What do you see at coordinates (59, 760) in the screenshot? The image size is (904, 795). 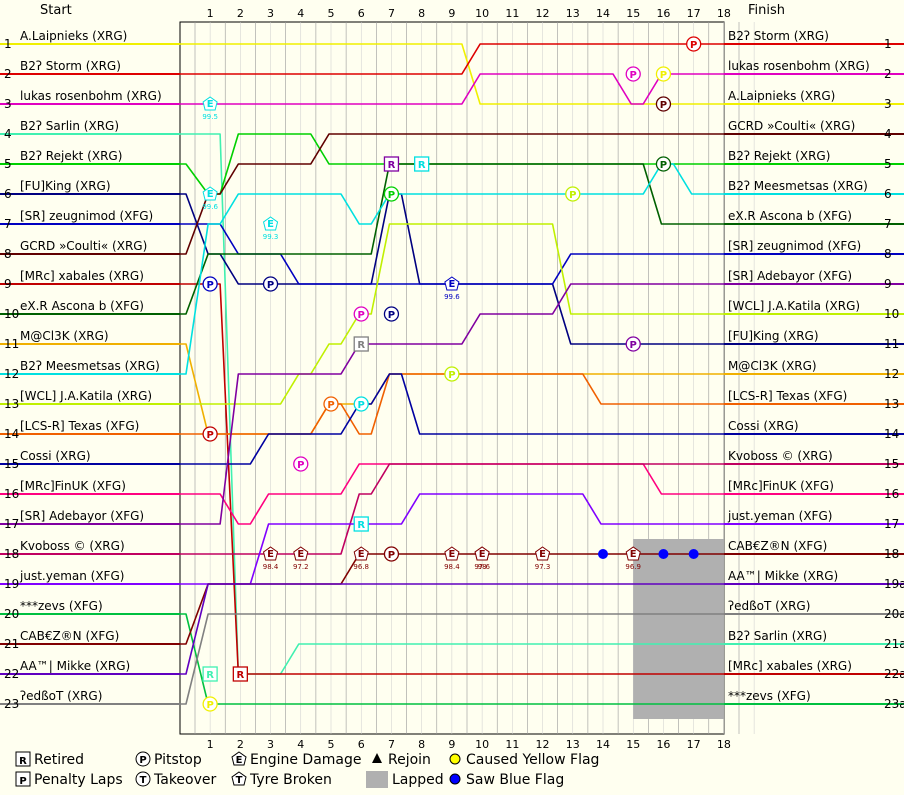 I see `legend-label: Retired` at bounding box center [59, 760].